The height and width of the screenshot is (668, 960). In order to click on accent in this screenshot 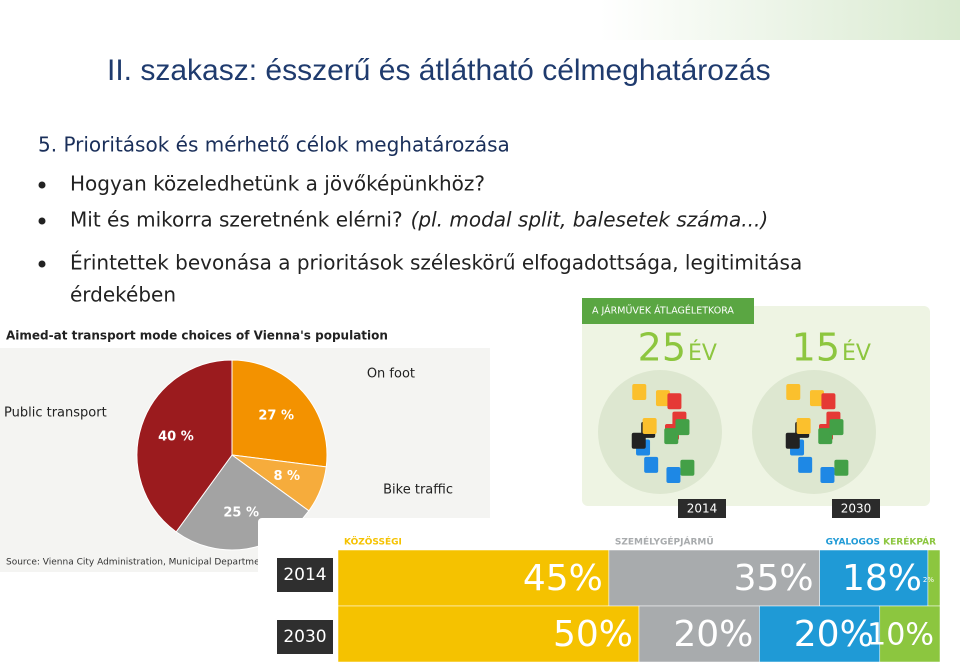, I will do `click(780, 20)`.